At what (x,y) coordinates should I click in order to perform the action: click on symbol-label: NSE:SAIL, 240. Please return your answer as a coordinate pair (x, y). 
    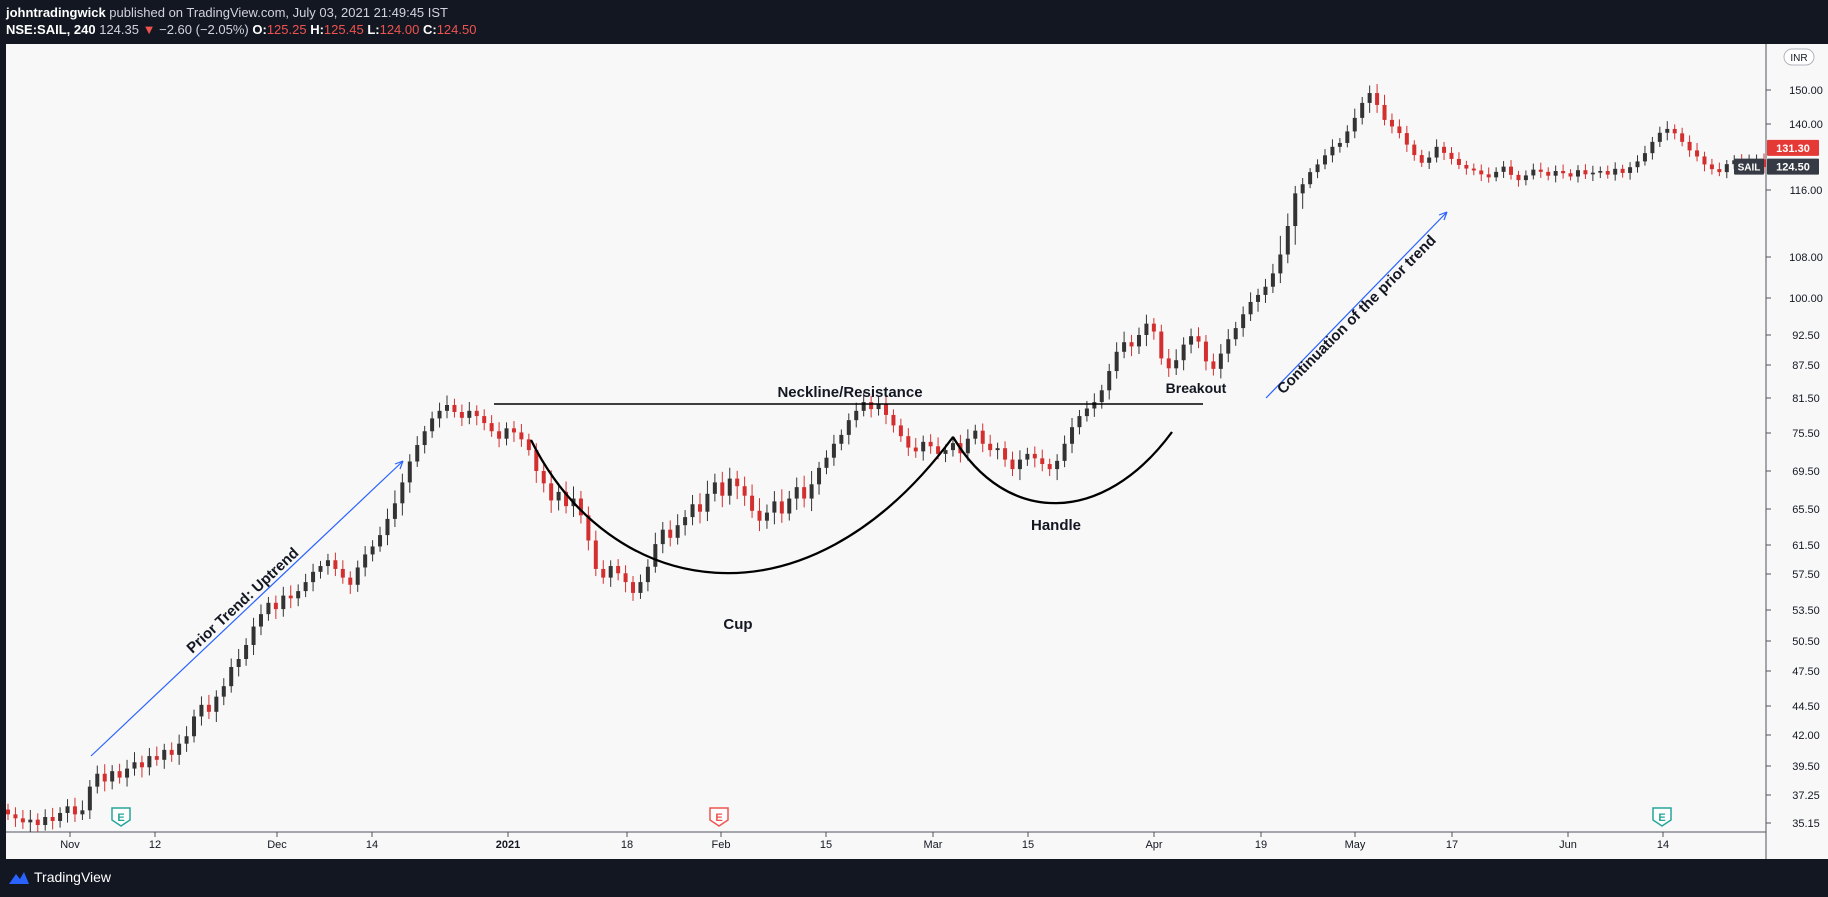
    Looking at the image, I should click on (51, 29).